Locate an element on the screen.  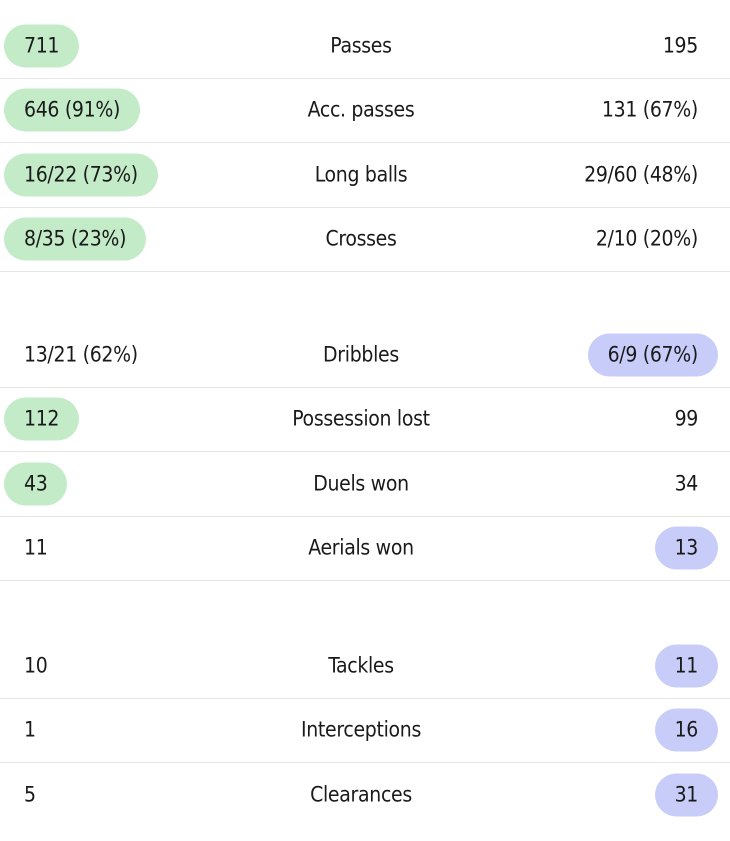
stat-label-long-balls: Long balls is located at coordinates (361, 174).